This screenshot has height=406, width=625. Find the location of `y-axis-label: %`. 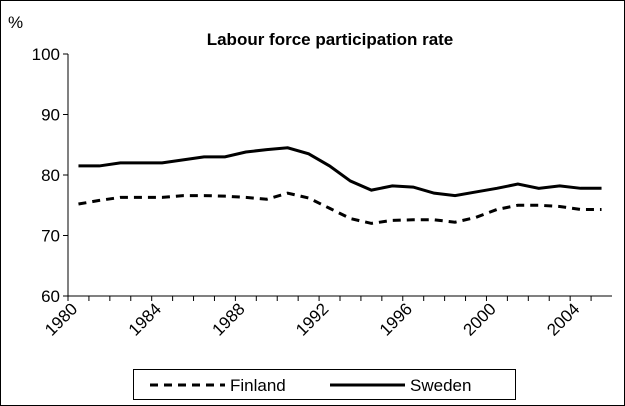

y-axis-label: % is located at coordinates (15, 22).